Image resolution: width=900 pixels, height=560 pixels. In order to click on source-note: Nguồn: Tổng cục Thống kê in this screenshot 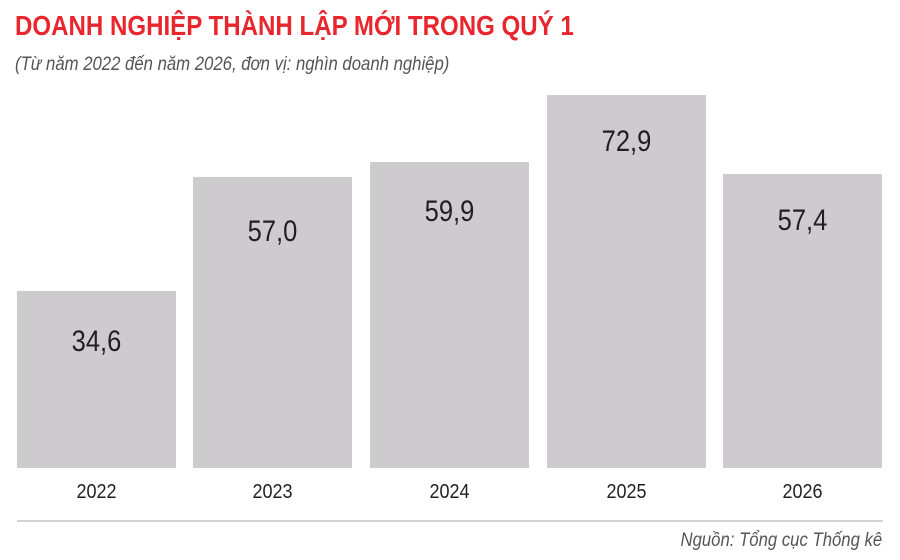, I will do `click(781, 540)`.